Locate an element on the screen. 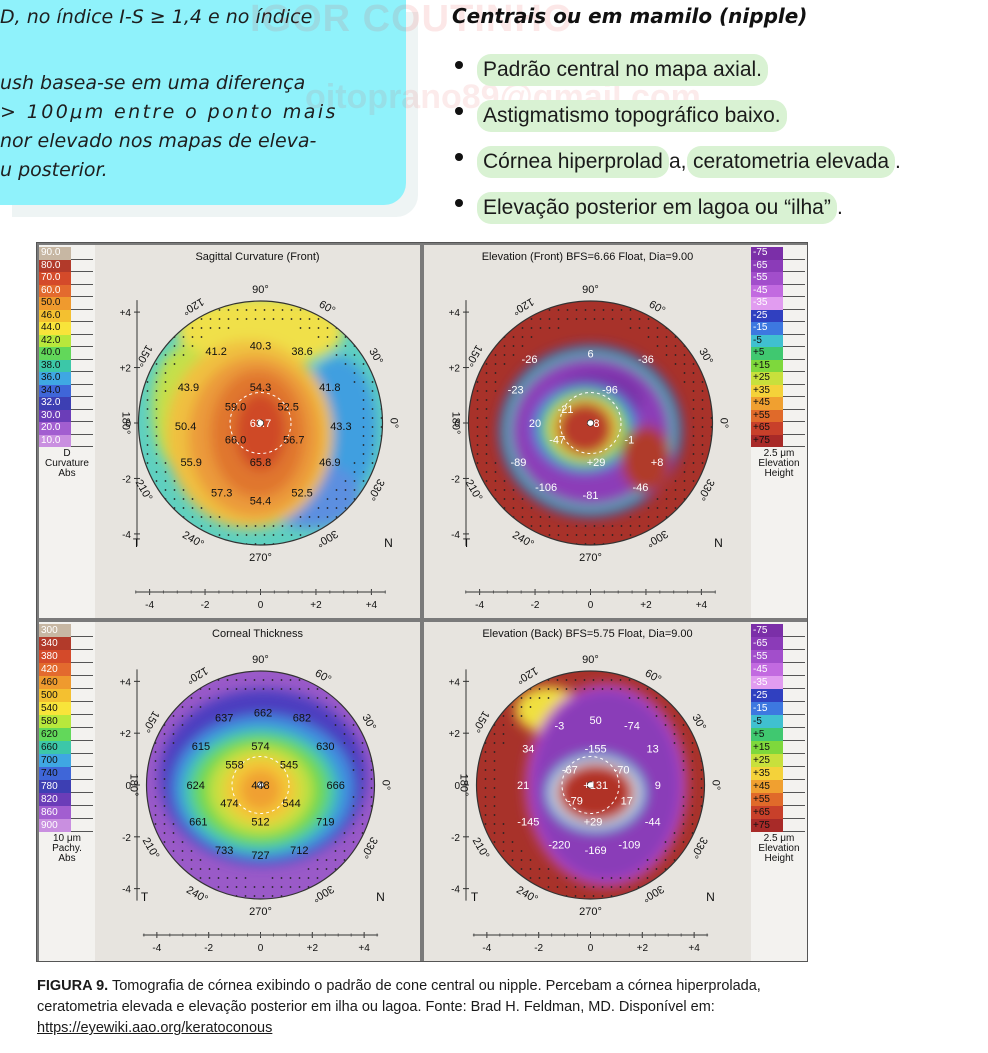  temporal-label: T is located at coordinates (467, 543).